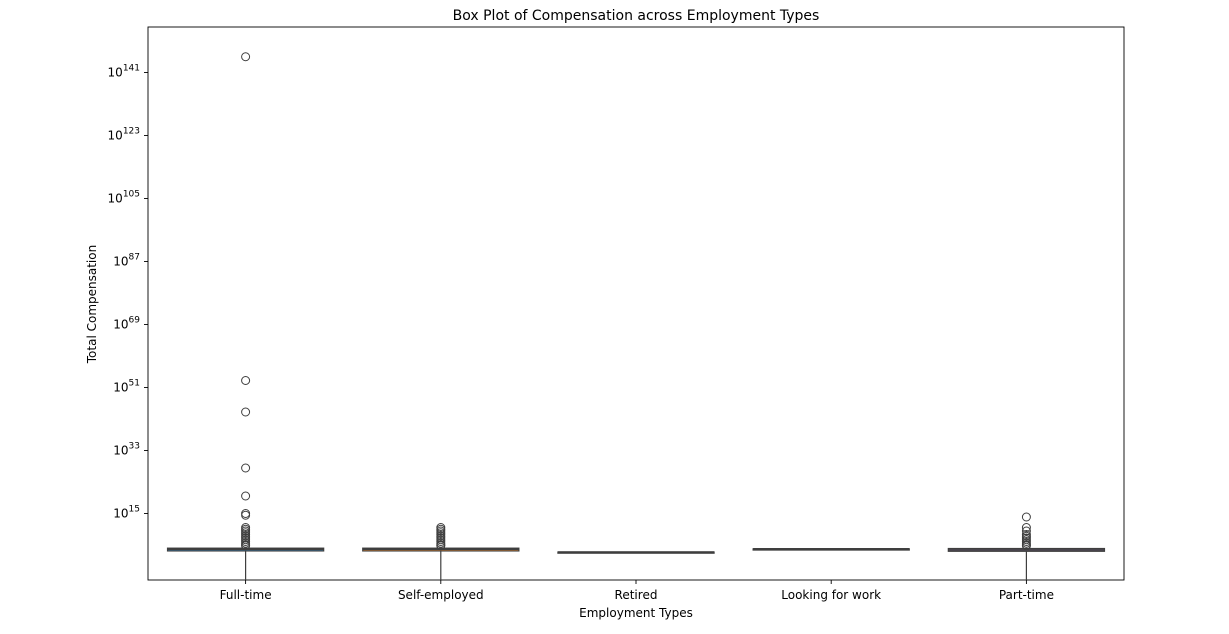 The width and height of the screenshot is (1229, 634). What do you see at coordinates (636, 595) in the screenshot?
I see `x-tick-label: Retired` at bounding box center [636, 595].